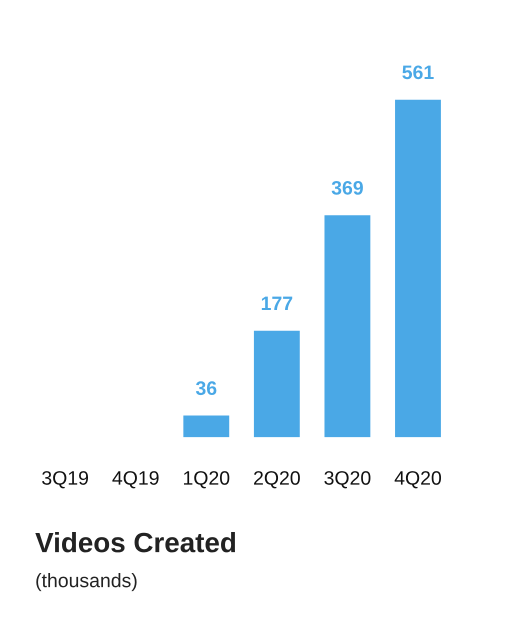 Image resolution: width=524 pixels, height=630 pixels. Describe the element at coordinates (418, 72) in the screenshot. I see `data-label: 561` at that location.